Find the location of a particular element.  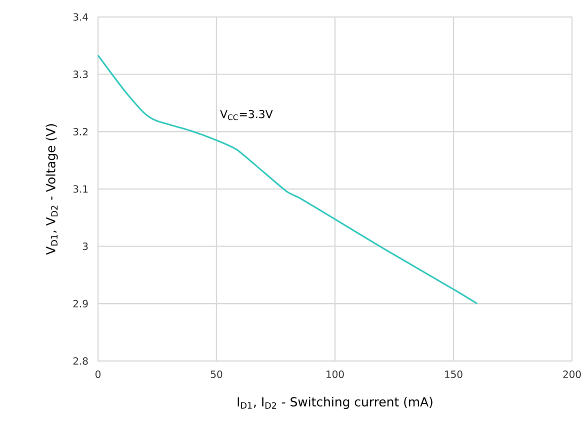

x-tick-label: 50 is located at coordinates (216, 374).